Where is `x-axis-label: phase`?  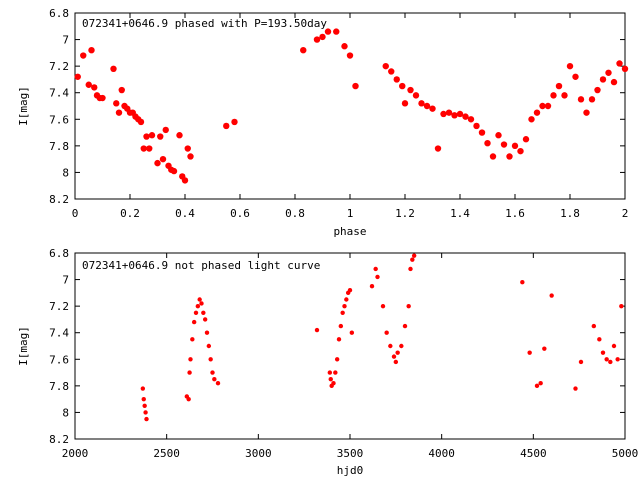 x-axis-label: phase is located at coordinates (349, 231).